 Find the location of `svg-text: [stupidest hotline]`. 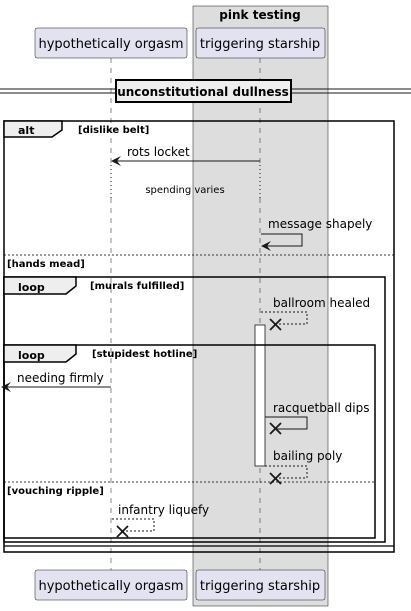

svg-text: [stupidest hotline] is located at coordinates (144, 354).